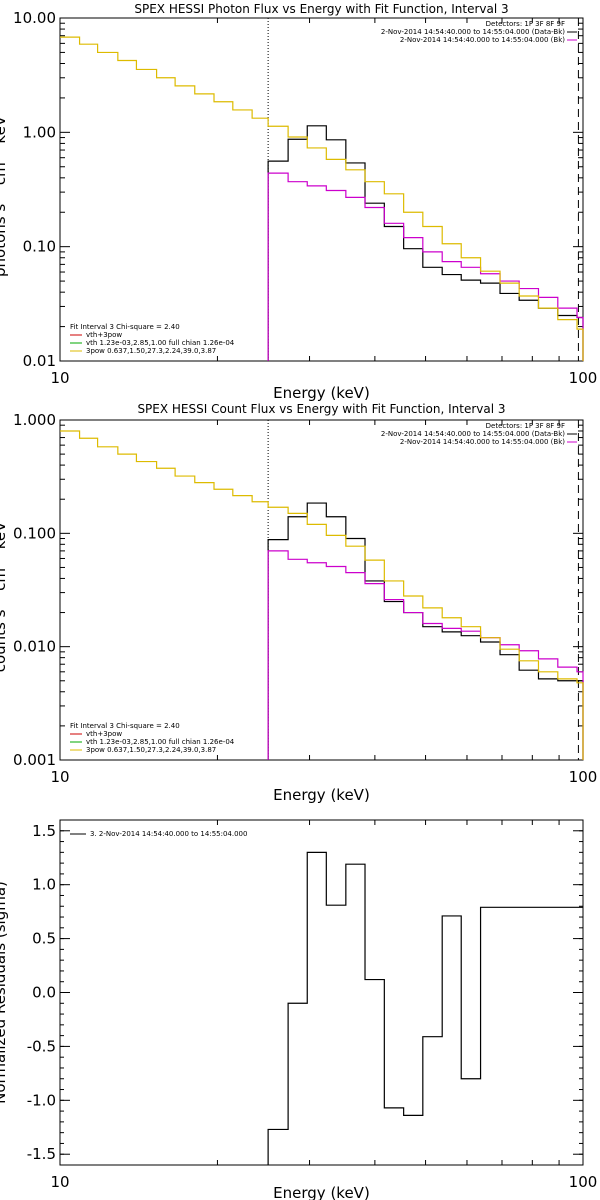  What do you see at coordinates (39, 361) in the screenshot?
I see `y-tick-label: 0.01` at bounding box center [39, 361].